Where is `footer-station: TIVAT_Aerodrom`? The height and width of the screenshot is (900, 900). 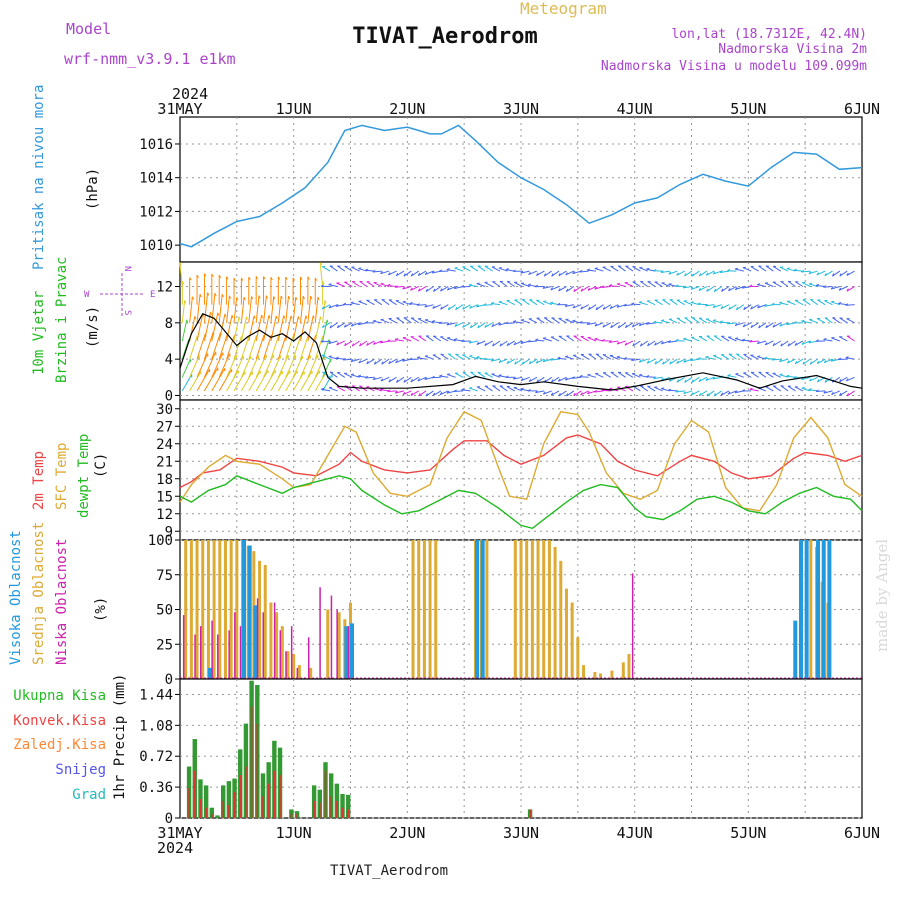 footer-station: TIVAT_Aerodrom is located at coordinates (389, 871).